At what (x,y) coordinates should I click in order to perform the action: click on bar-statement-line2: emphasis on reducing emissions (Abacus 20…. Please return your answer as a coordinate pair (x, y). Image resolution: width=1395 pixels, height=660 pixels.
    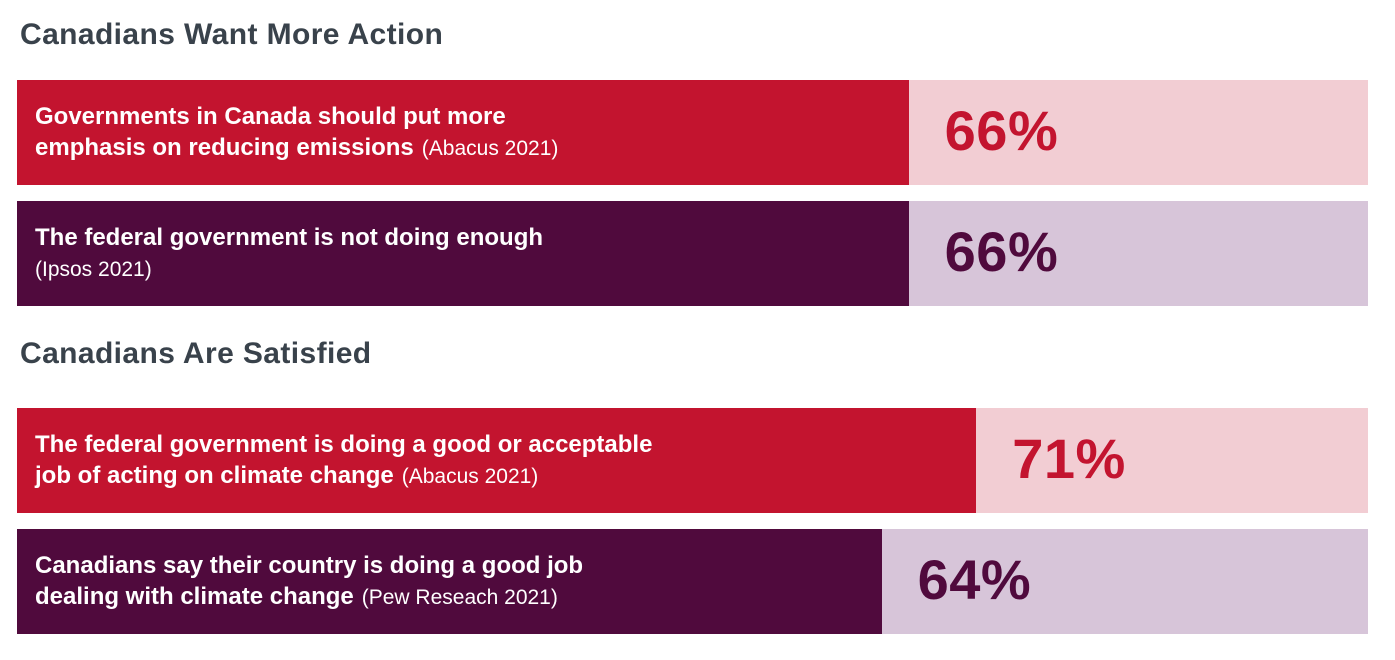
    Looking at the image, I should click on (467, 148).